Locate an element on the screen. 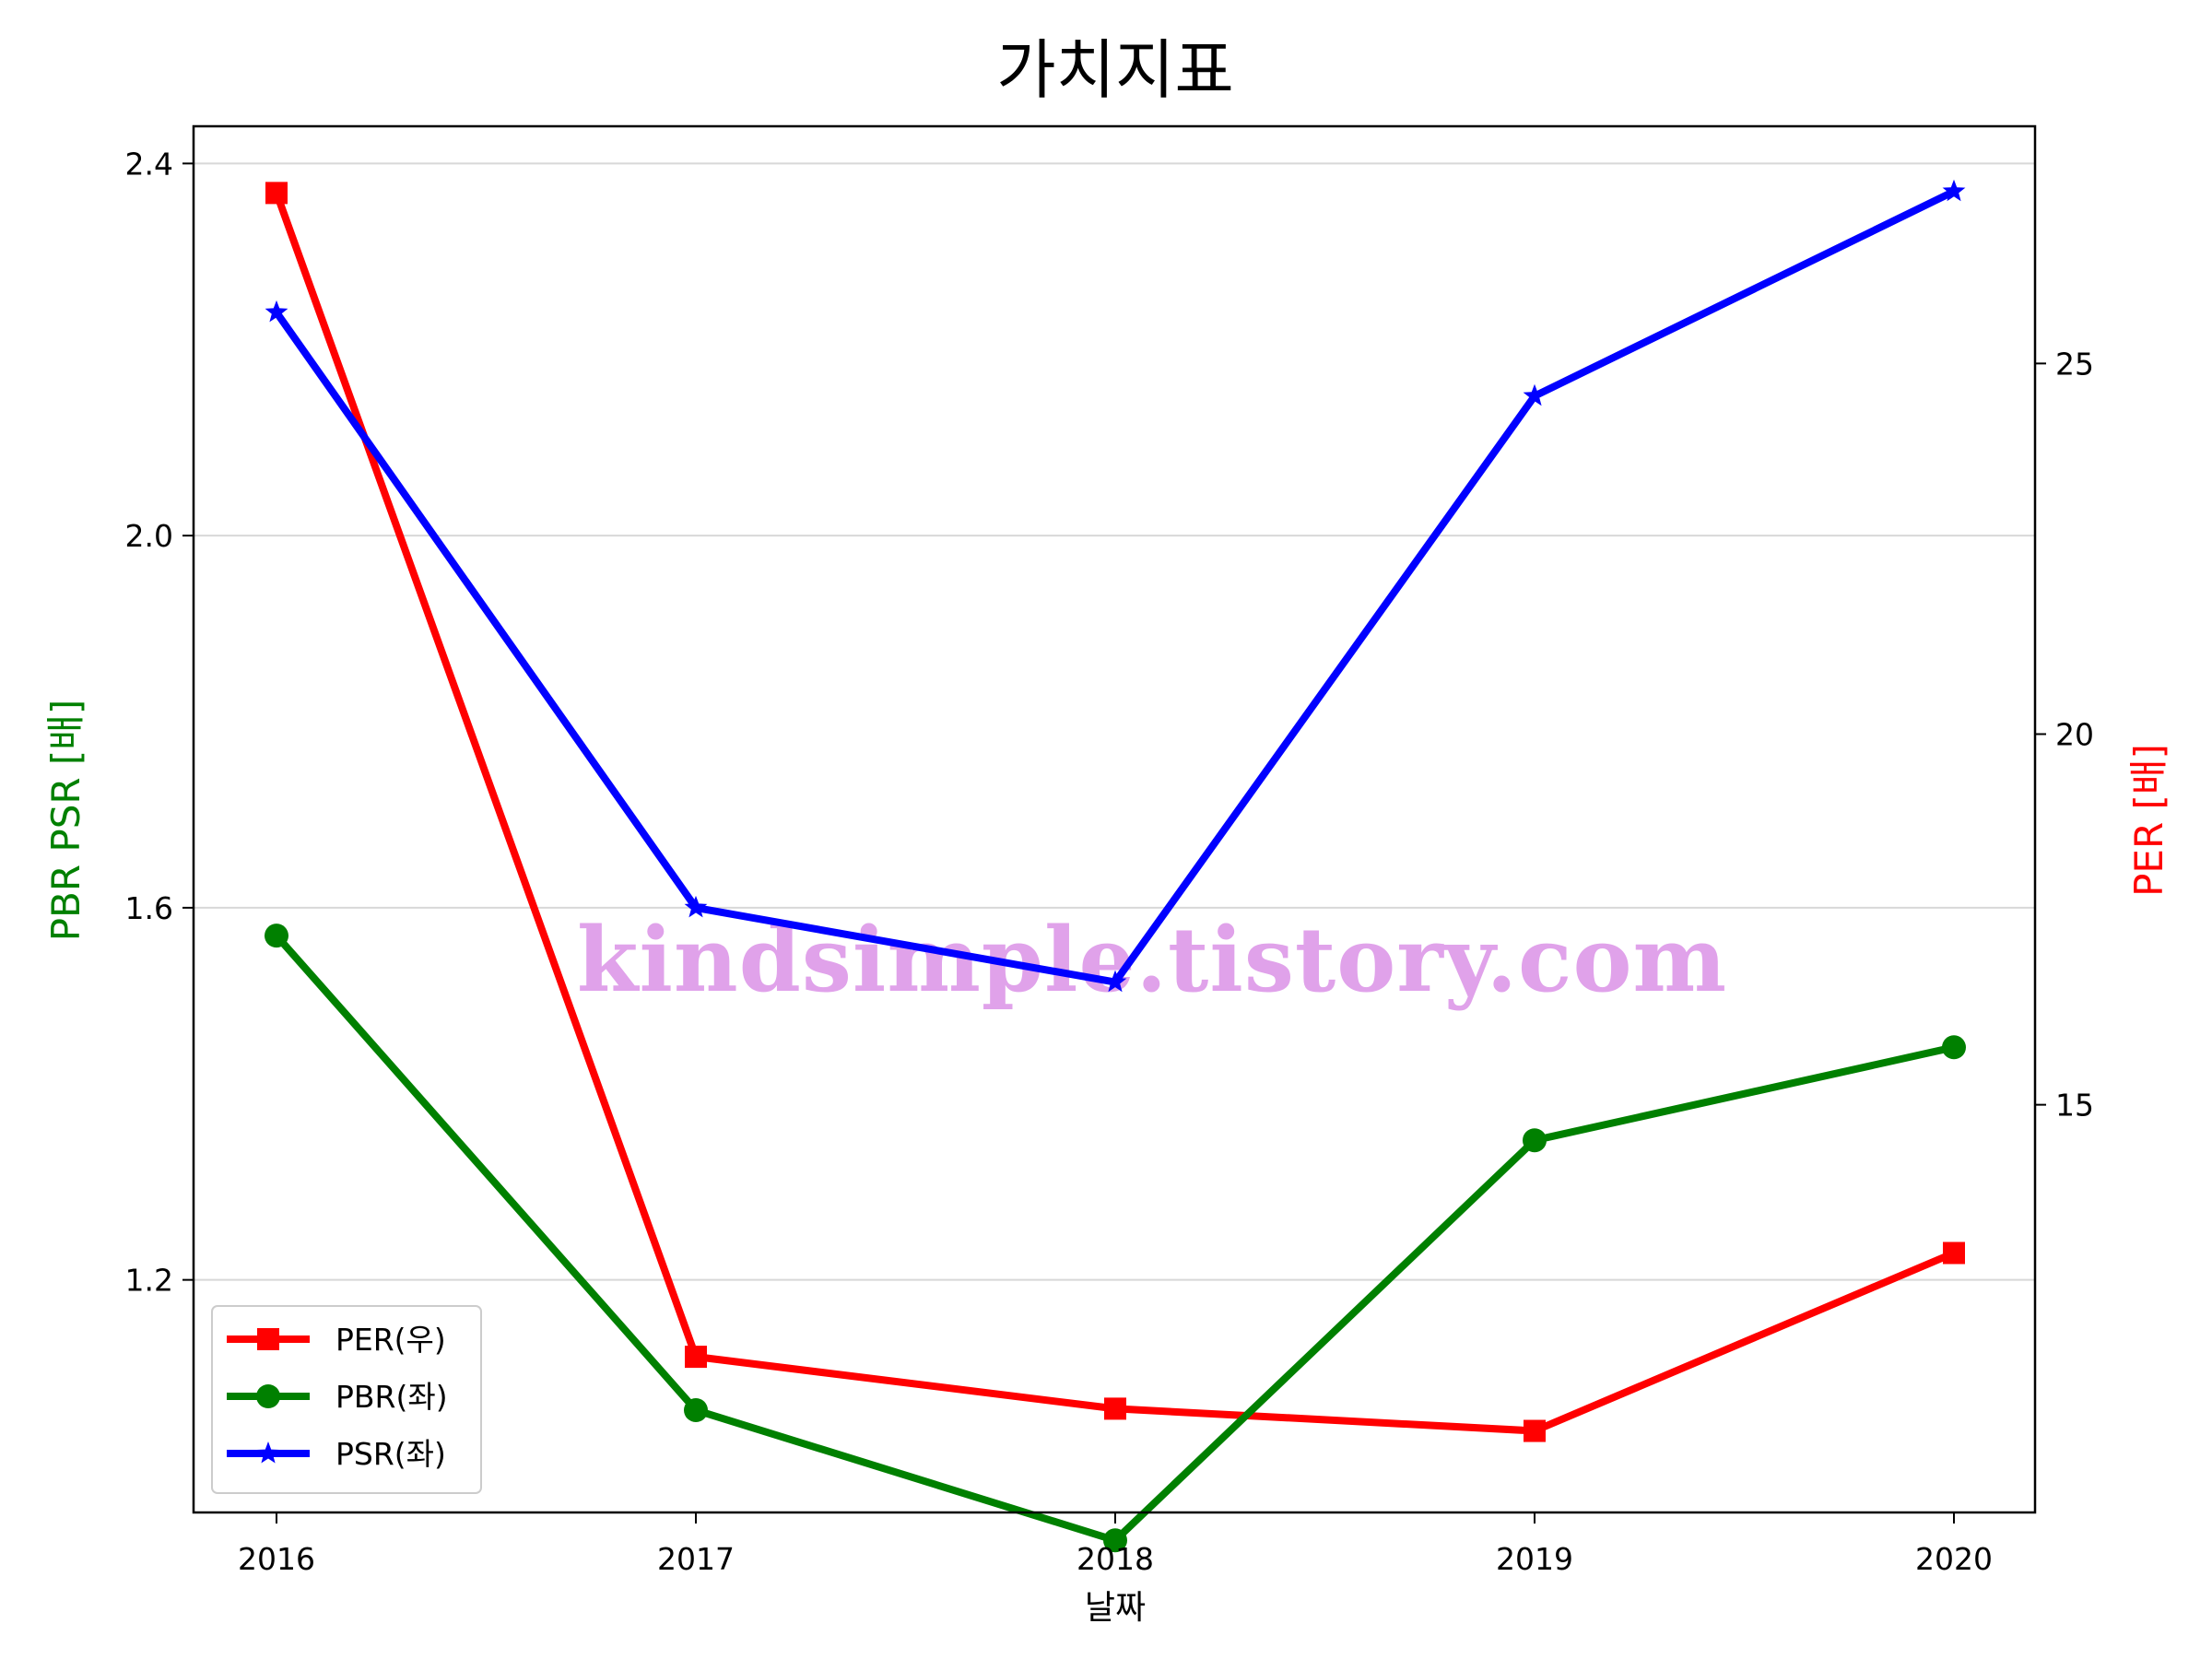 The image size is (2212, 1659). left-tick-label: 2.0 is located at coordinates (149, 536).